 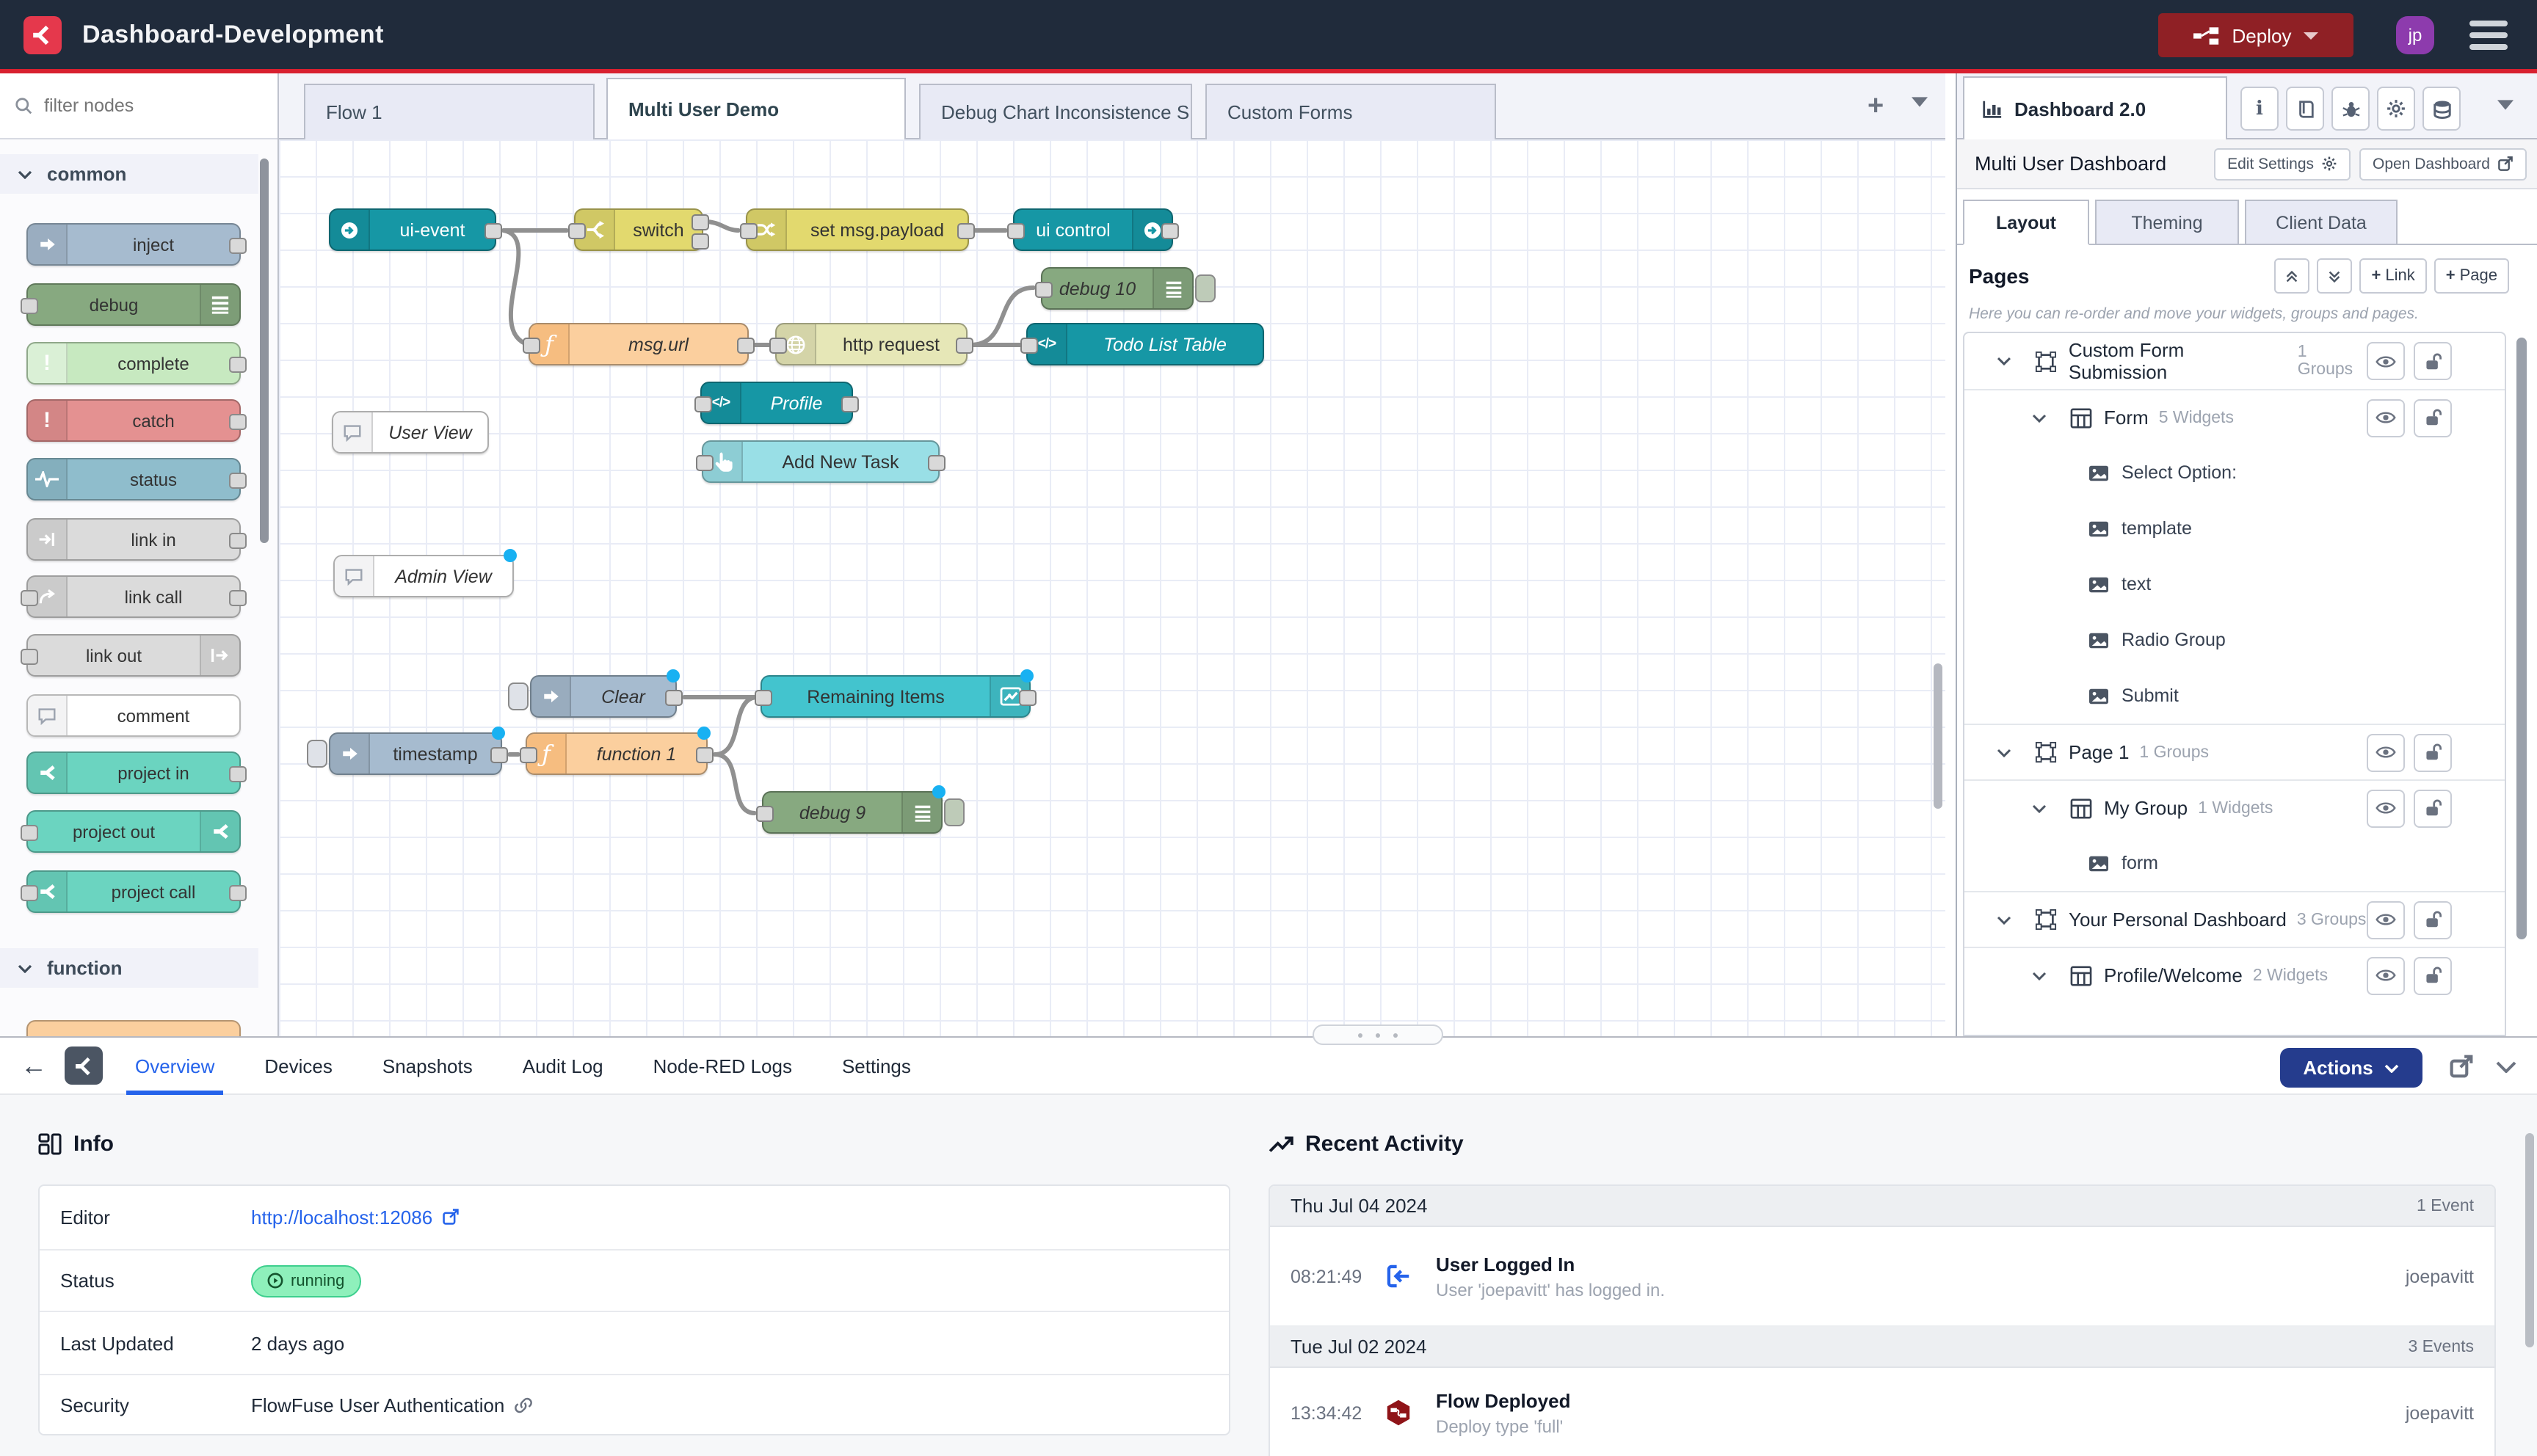 I want to click on tree-widget-row: form, so click(x=2234, y=863).